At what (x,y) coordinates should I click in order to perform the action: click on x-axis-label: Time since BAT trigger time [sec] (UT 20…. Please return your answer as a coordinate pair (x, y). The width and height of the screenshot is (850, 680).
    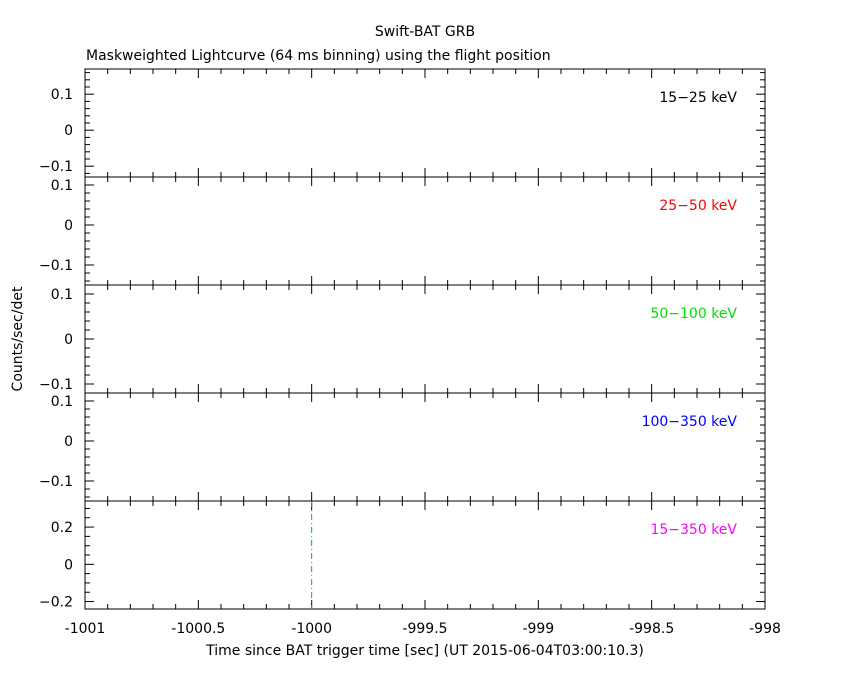
    Looking at the image, I should click on (424, 651).